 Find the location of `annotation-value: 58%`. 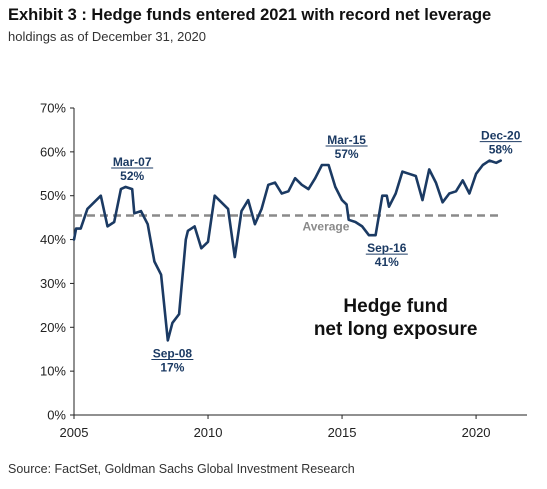

annotation-value: 58% is located at coordinates (501, 150).